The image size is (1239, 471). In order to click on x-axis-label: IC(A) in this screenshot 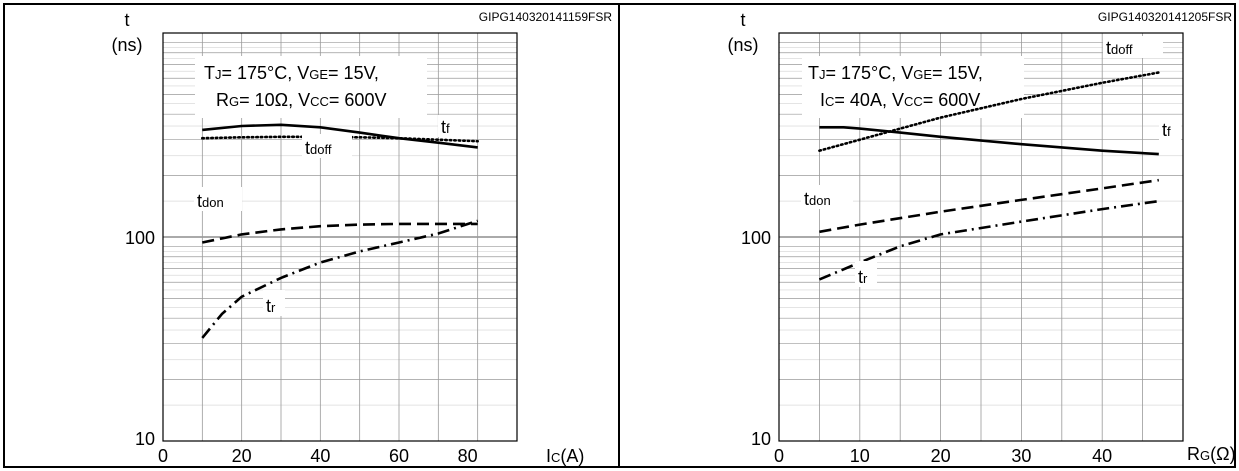, I will do `click(565, 456)`.